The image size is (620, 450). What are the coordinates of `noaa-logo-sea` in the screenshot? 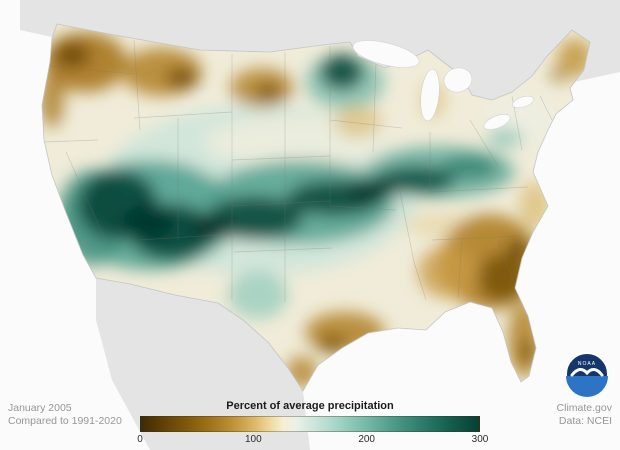 It's located at (587, 386).